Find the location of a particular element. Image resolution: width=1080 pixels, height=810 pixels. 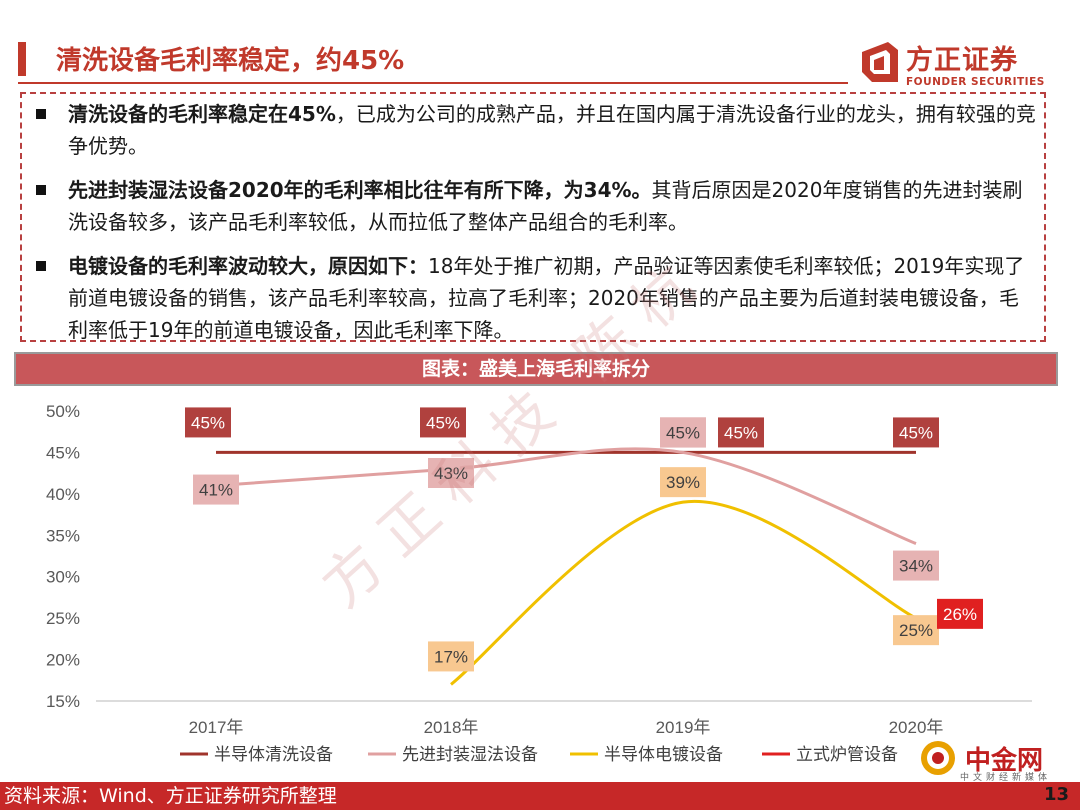

data-label-s2: 41% is located at coordinates (216, 490).